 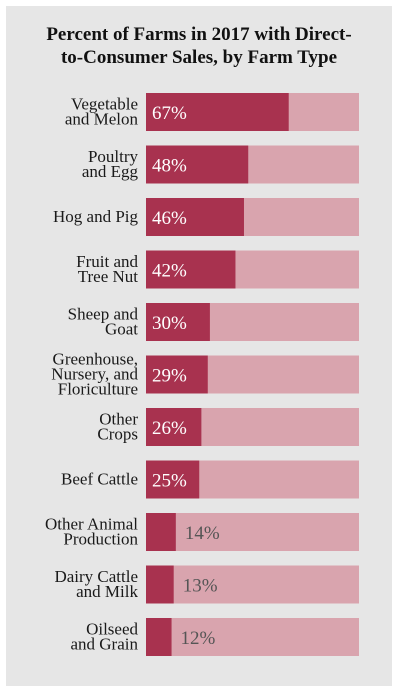 I want to click on category-label-line: and Milk, so click(x=107, y=591).